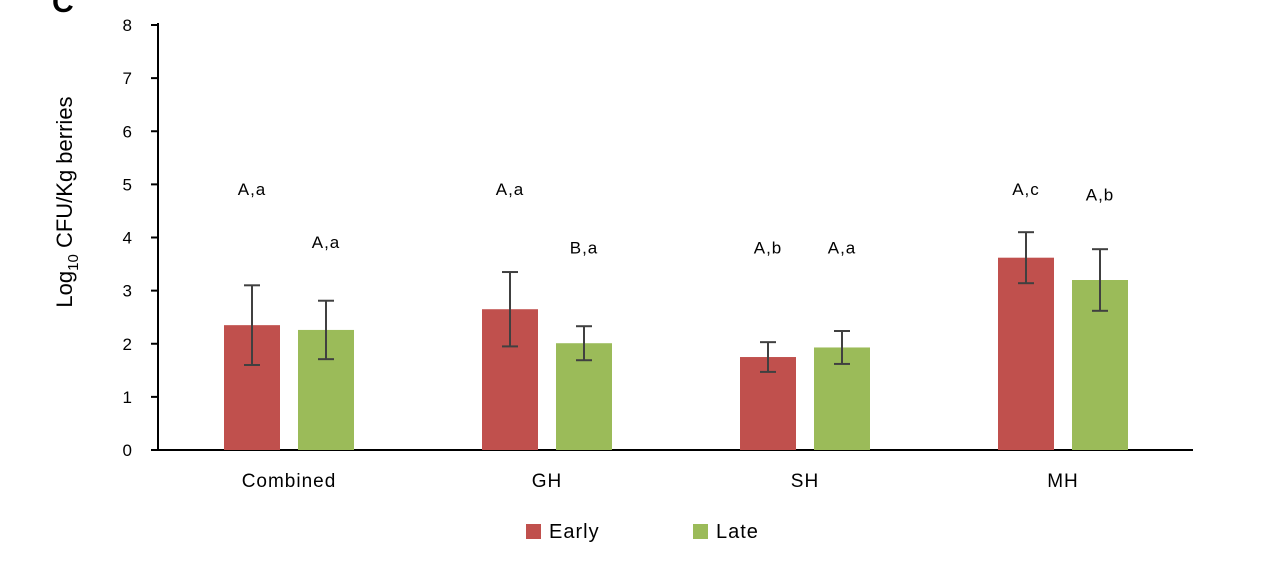 Image resolution: width=1280 pixels, height=568 pixels. What do you see at coordinates (805, 481) in the screenshot?
I see `category-label: SH` at bounding box center [805, 481].